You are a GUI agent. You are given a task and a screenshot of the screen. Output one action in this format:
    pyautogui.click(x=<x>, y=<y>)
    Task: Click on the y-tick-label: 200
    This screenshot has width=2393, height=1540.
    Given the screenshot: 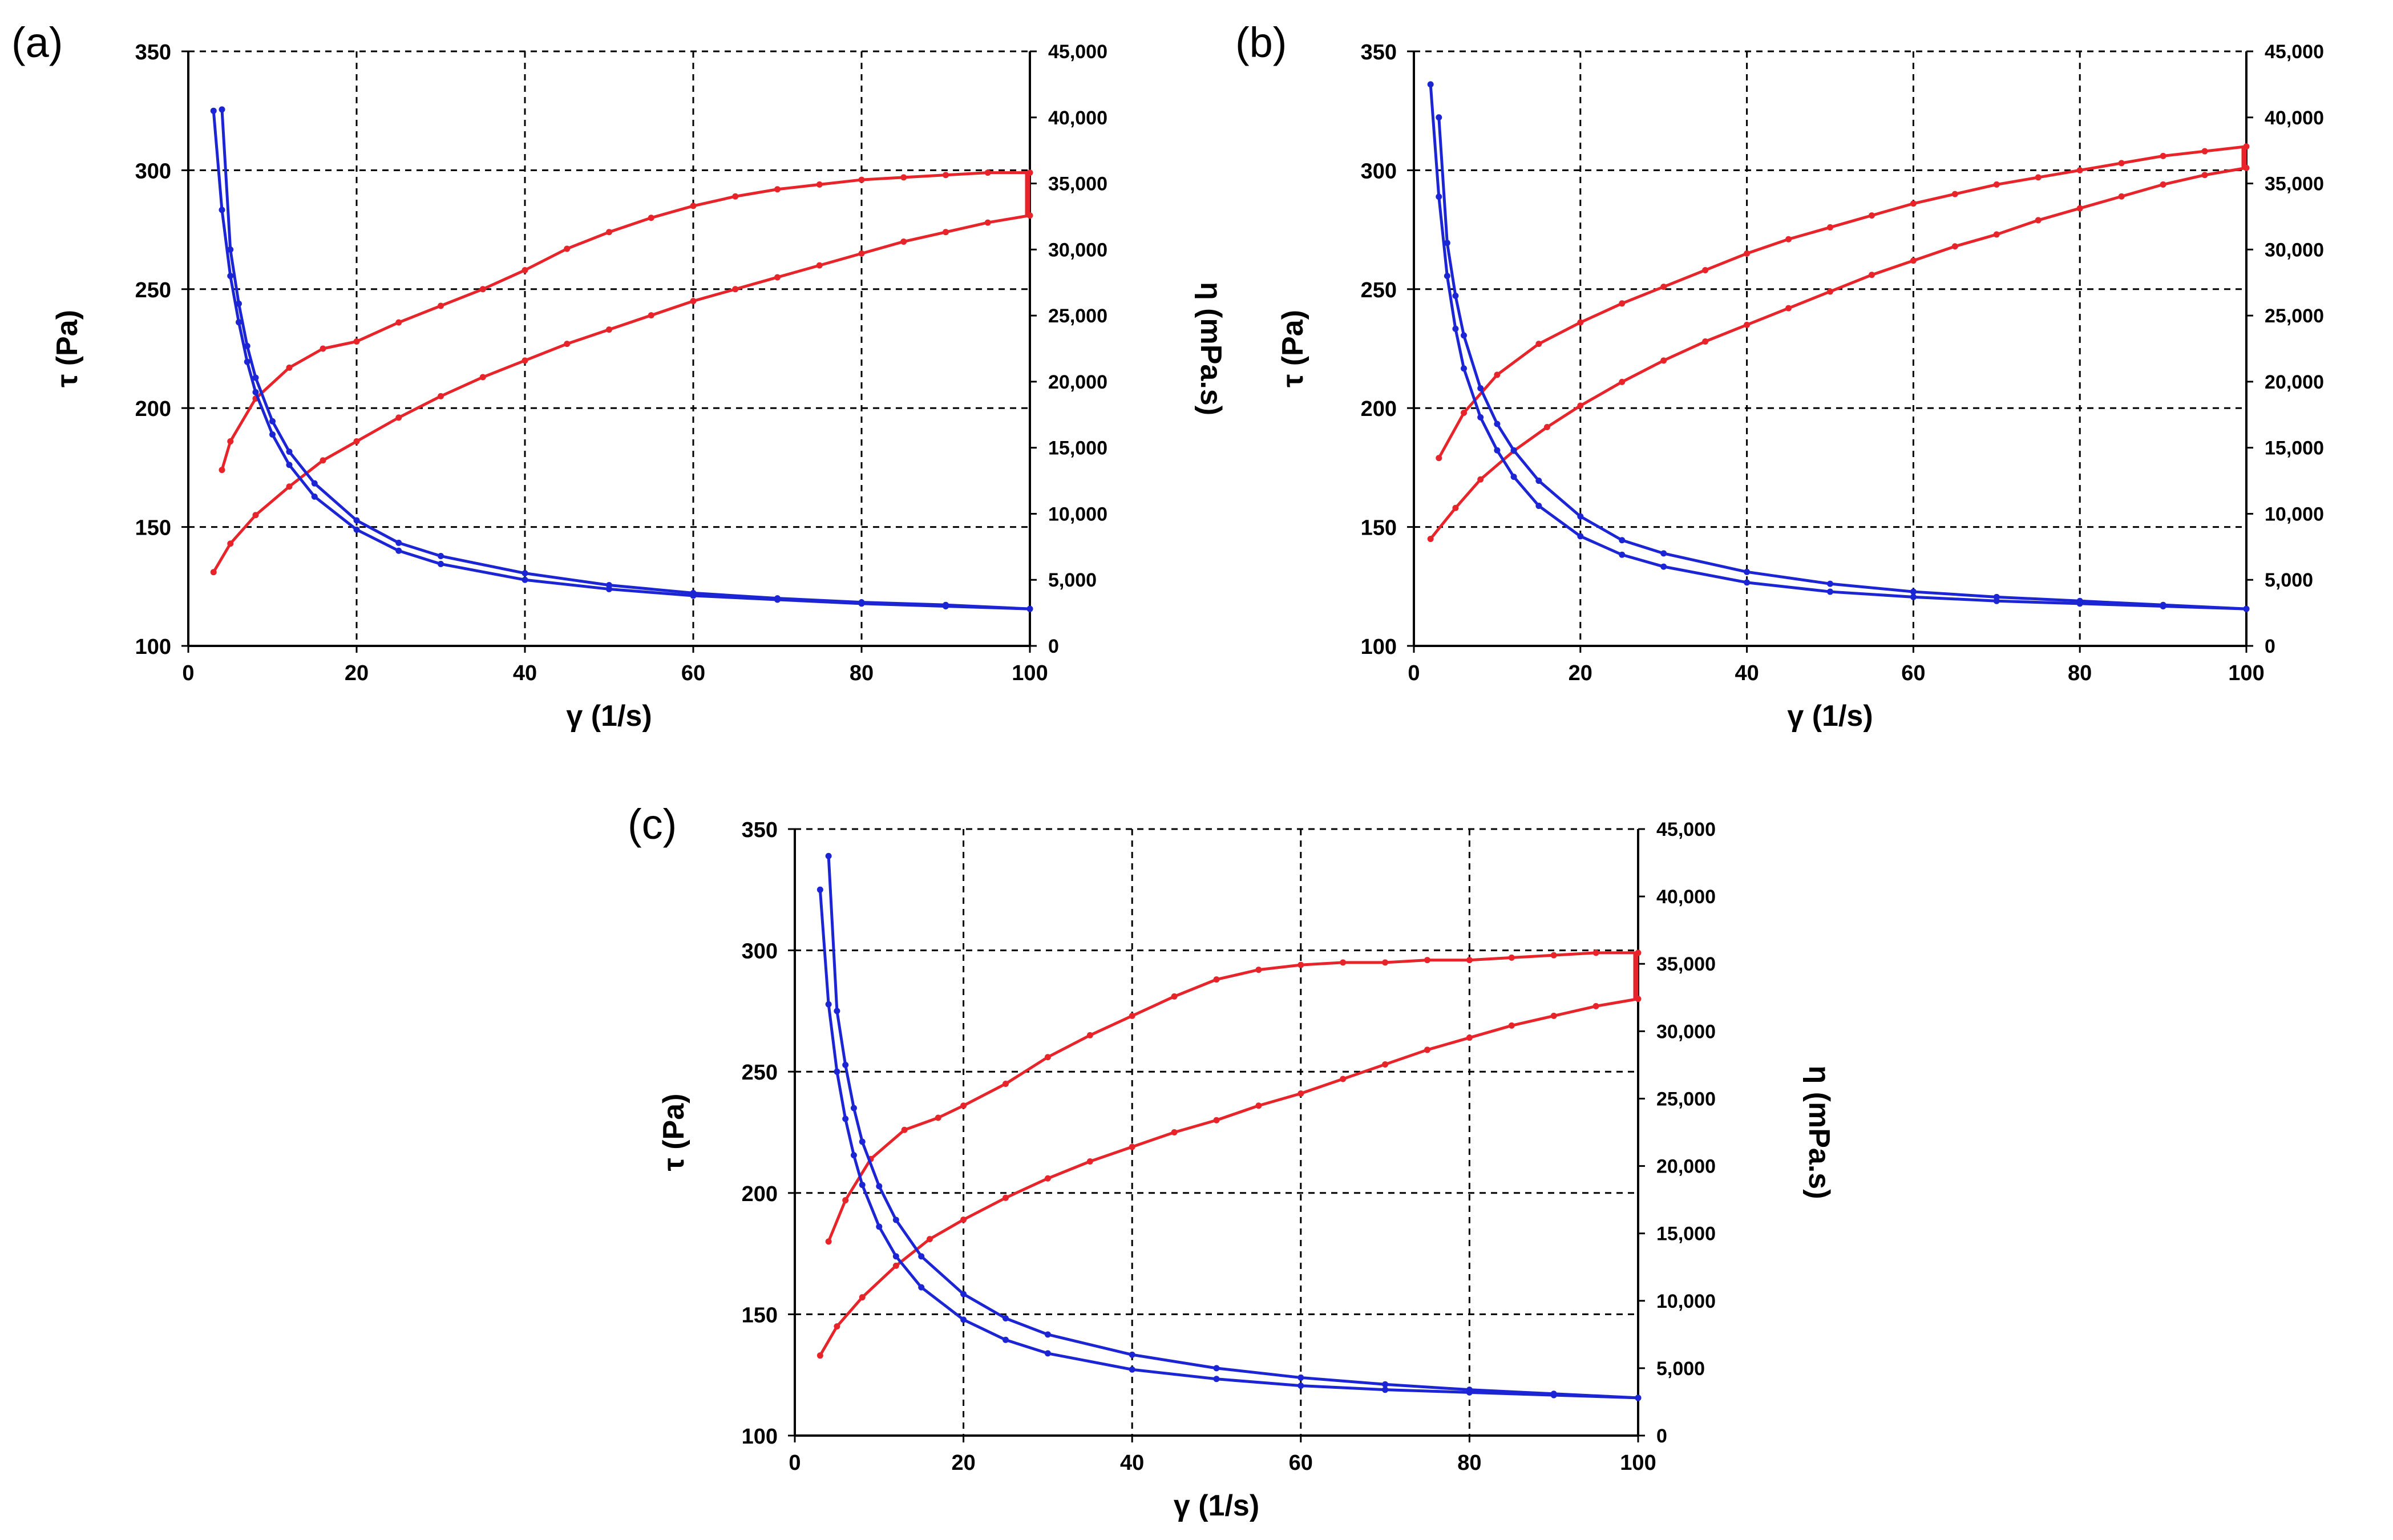 What is the action you would take?
    pyautogui.click(x=153, y=409)
    